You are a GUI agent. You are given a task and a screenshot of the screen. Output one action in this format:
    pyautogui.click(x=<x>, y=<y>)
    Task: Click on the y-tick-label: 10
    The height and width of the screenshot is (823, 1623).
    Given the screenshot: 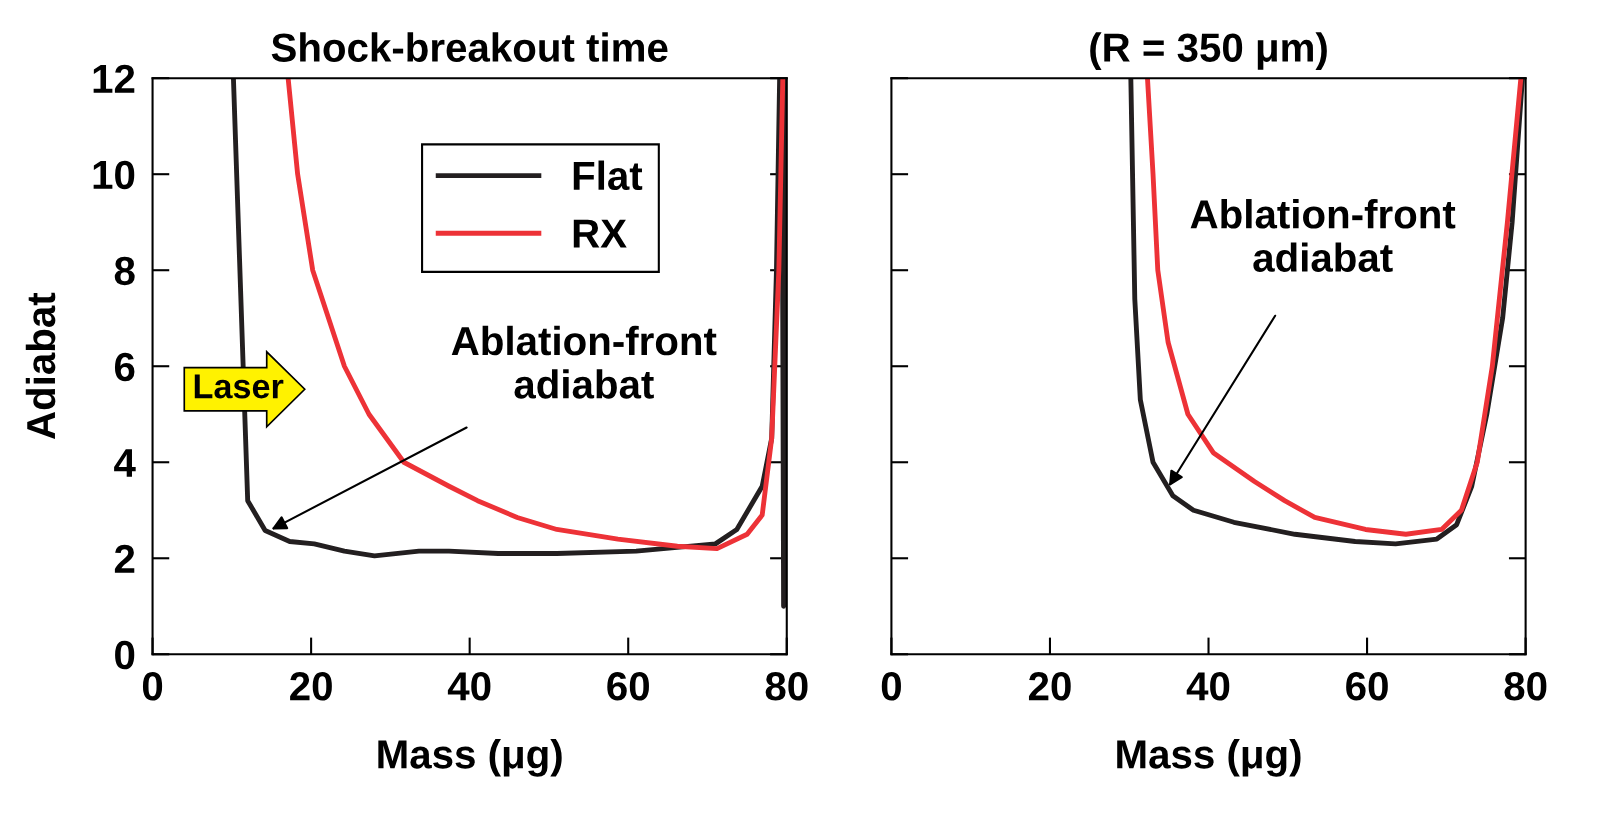 What is the action you would take?
    pyautogui.click(x=114, y=175)
    